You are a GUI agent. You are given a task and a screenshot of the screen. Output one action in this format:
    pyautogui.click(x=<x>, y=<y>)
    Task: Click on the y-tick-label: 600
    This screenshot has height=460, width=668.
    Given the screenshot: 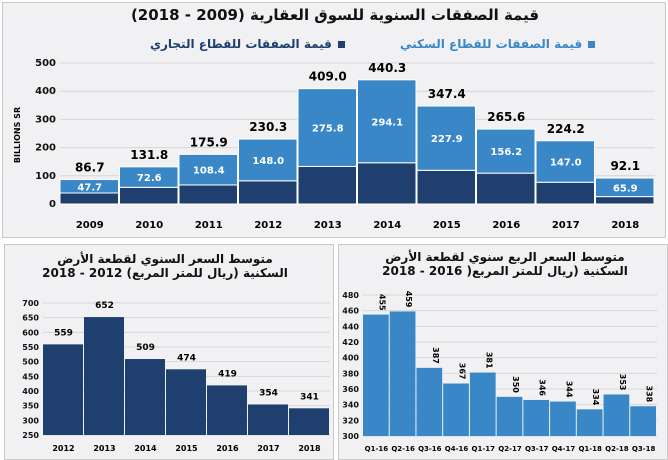 What is the action you would take?
    pyautogui.click(x=30, y=332)
    